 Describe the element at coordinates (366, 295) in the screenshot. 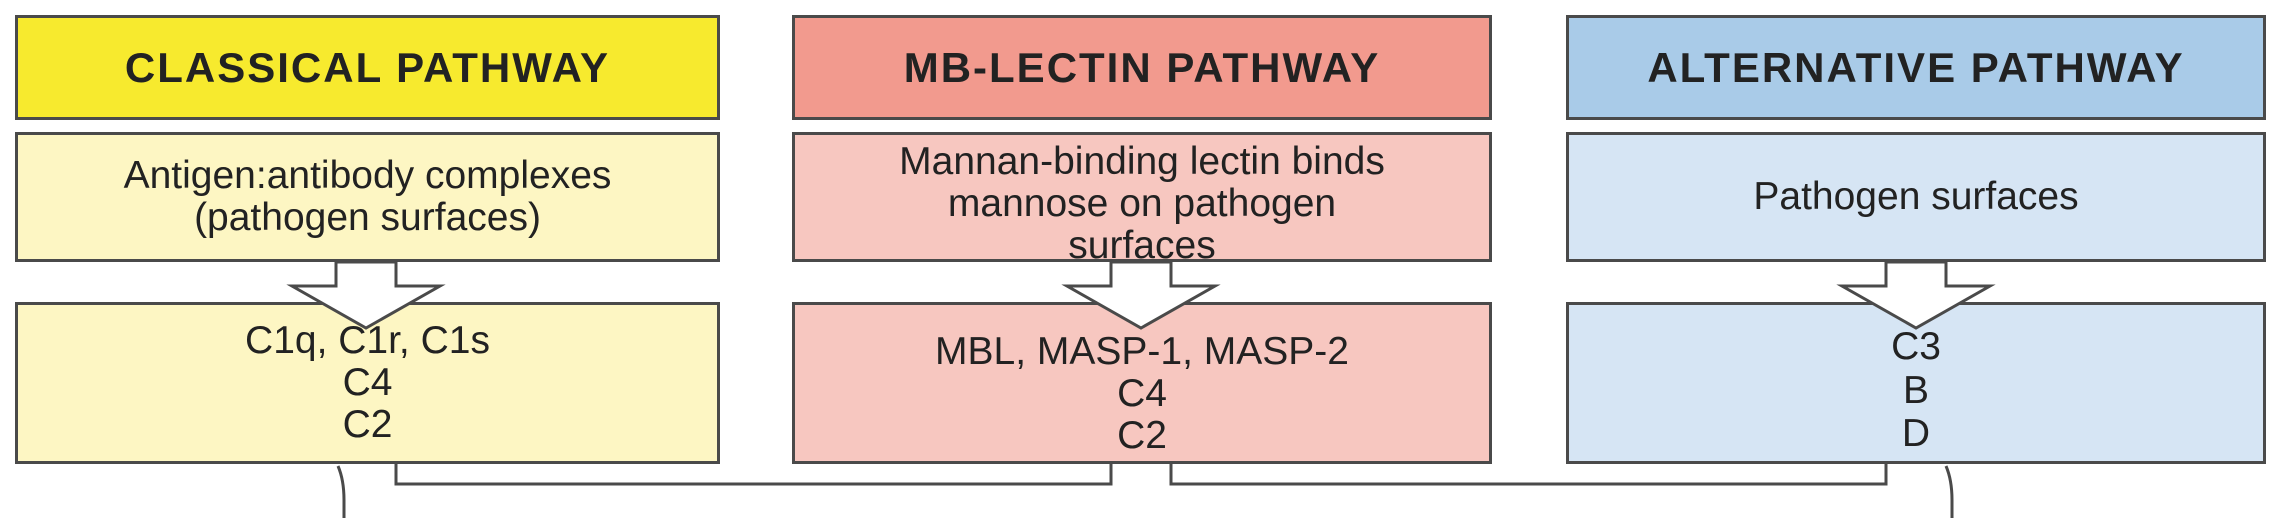

I see `classical-down-arrow` at that location.